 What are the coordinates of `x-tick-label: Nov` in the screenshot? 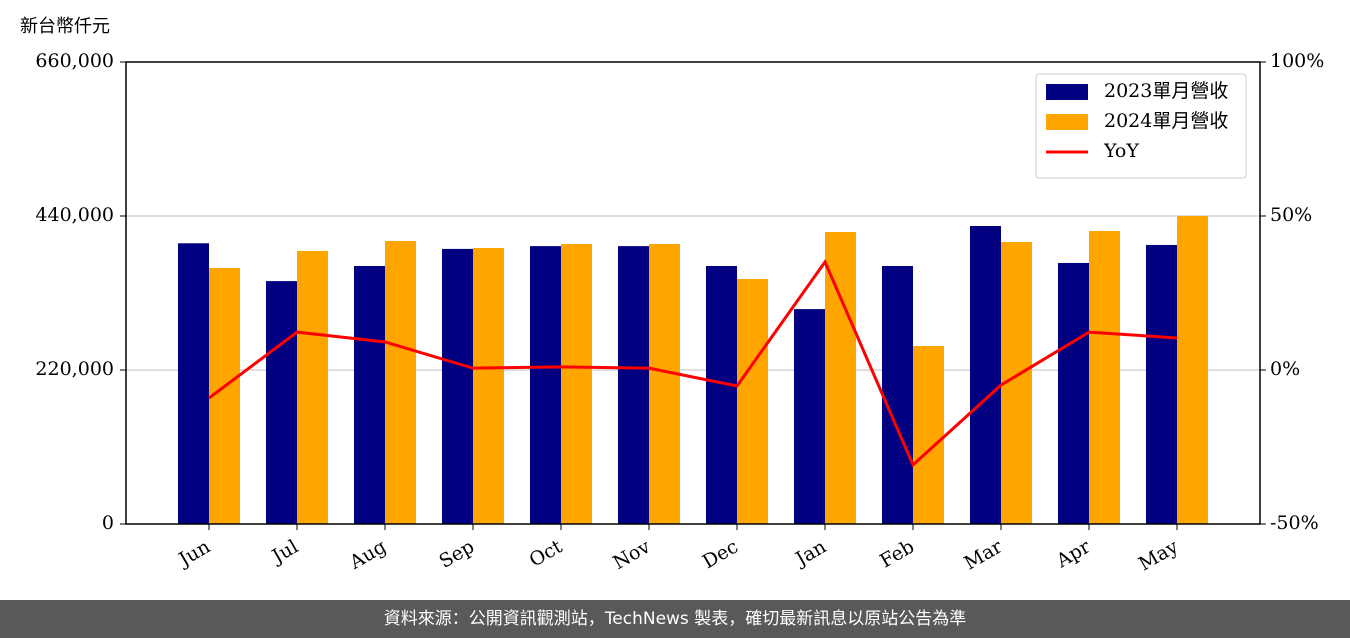 It's located at (631, 554).